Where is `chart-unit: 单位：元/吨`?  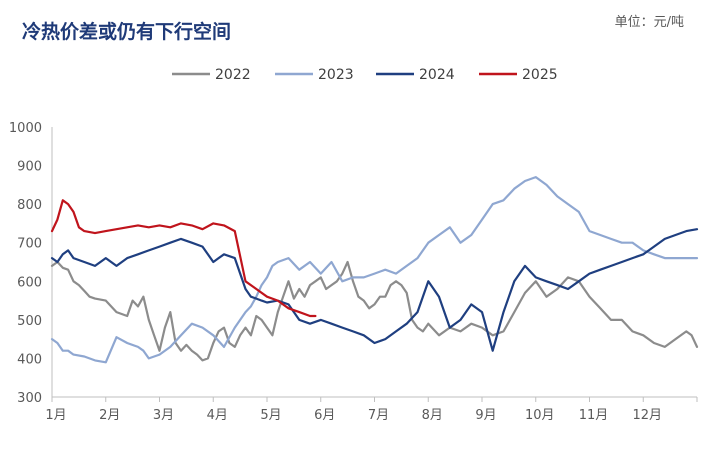
chart-unit: 单位：元/吨 is located at coordinates (649, 22).